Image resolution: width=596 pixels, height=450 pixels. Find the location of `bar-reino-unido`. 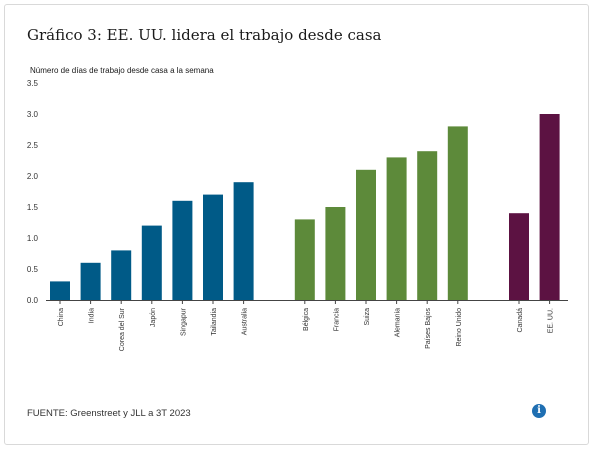

bar-reino-unido is located at coordinates (457, 213).